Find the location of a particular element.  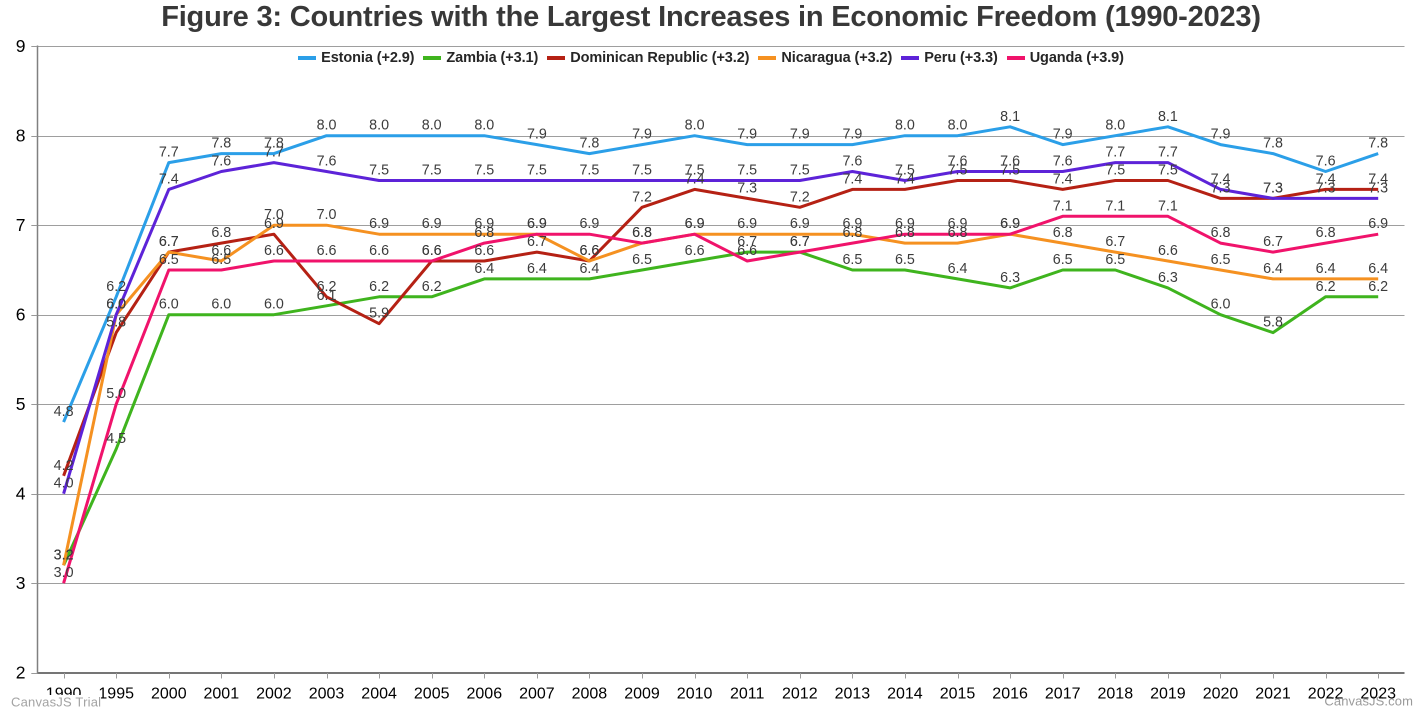

svg-text: 2010 is located at coordinates (695, 693).